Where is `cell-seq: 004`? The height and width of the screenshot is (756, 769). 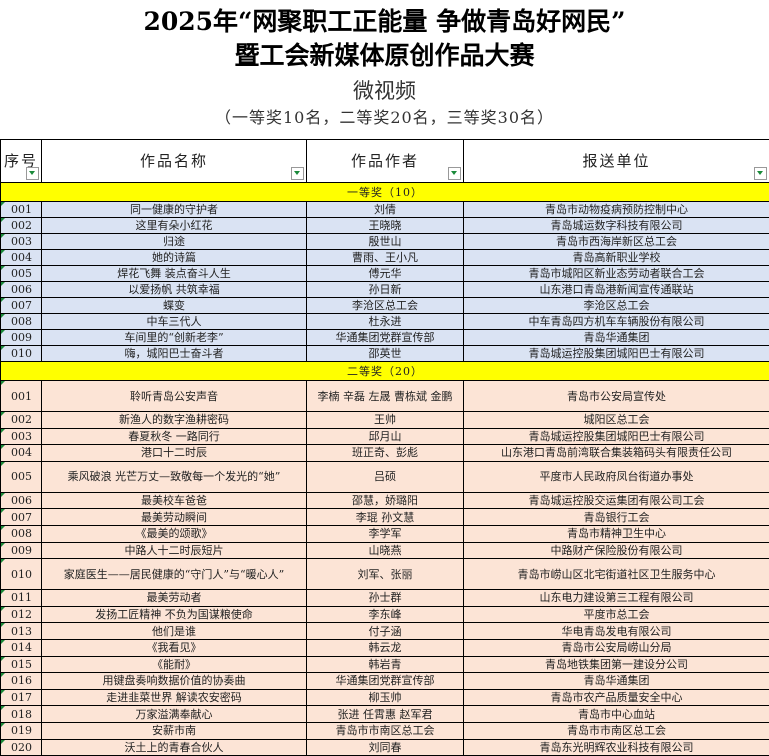
cell-seq: 004 is located at coordinates (21, 258).